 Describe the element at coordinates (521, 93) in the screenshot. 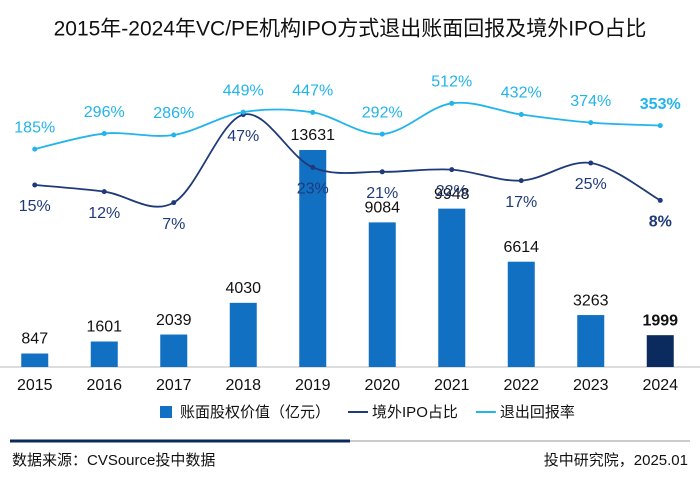

I see `line-label: 432%` at that location.